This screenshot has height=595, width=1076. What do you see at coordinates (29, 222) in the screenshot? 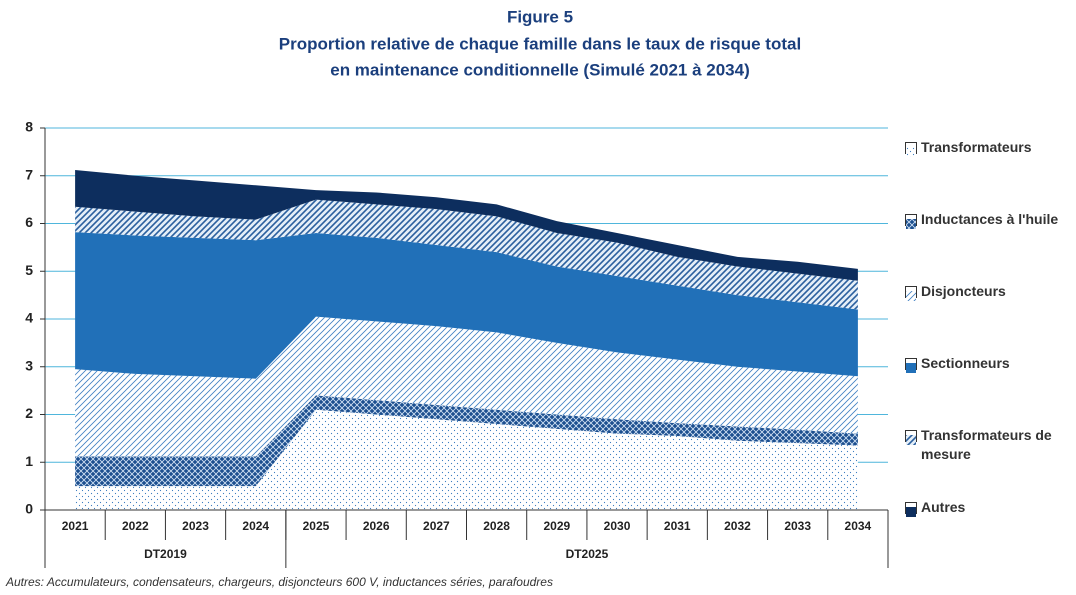
I see `y-tick-label: 6` at bounding box center [29, 222].